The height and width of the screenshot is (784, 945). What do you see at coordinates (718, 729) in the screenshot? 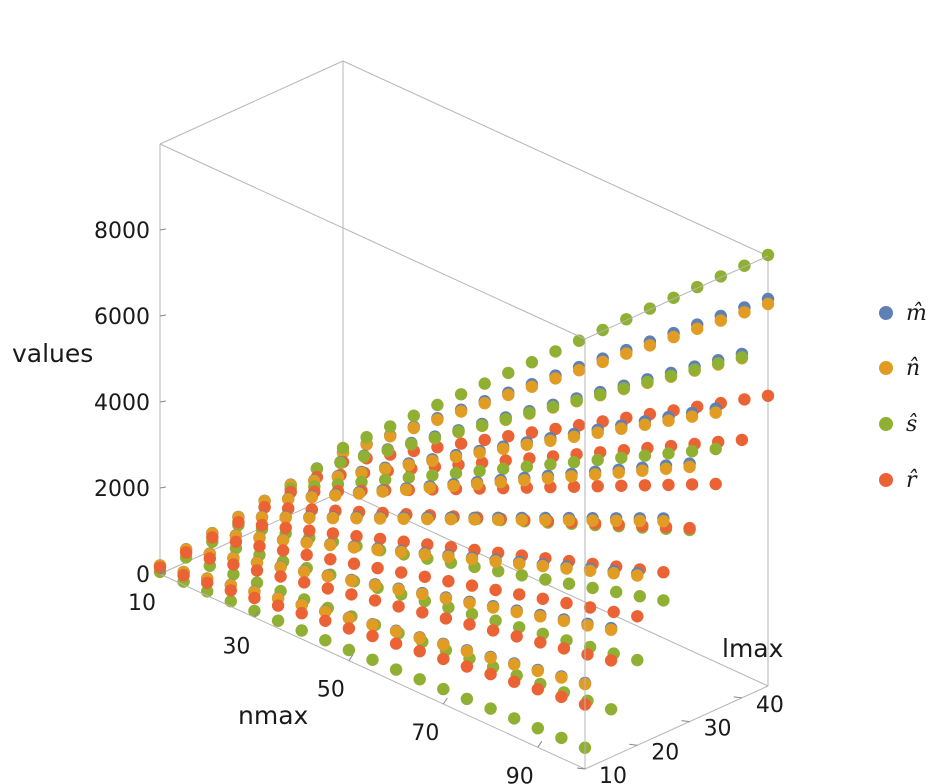
I see `y-tick-label: 30` at bounding box center [718, 729].